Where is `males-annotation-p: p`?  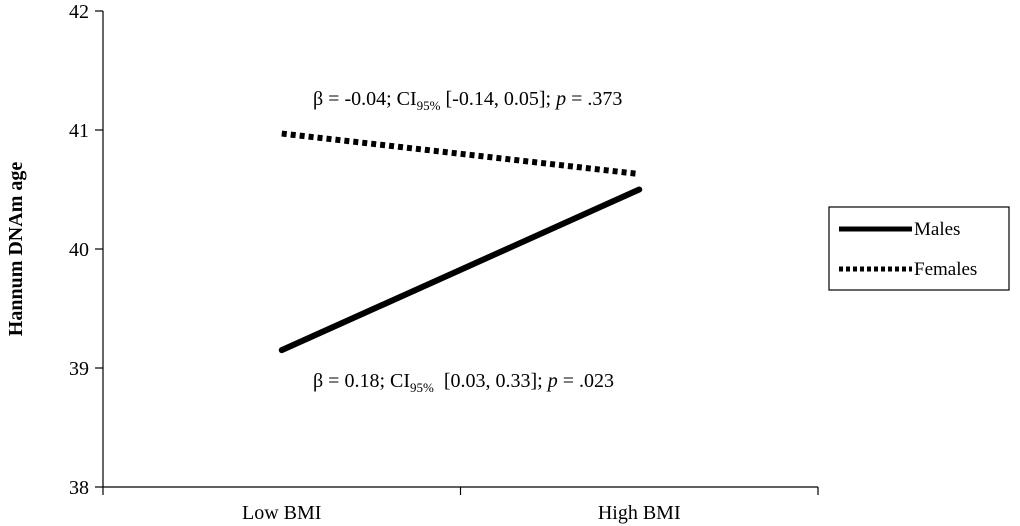
males-annotation-p: p is located at coordinates (552, 381).